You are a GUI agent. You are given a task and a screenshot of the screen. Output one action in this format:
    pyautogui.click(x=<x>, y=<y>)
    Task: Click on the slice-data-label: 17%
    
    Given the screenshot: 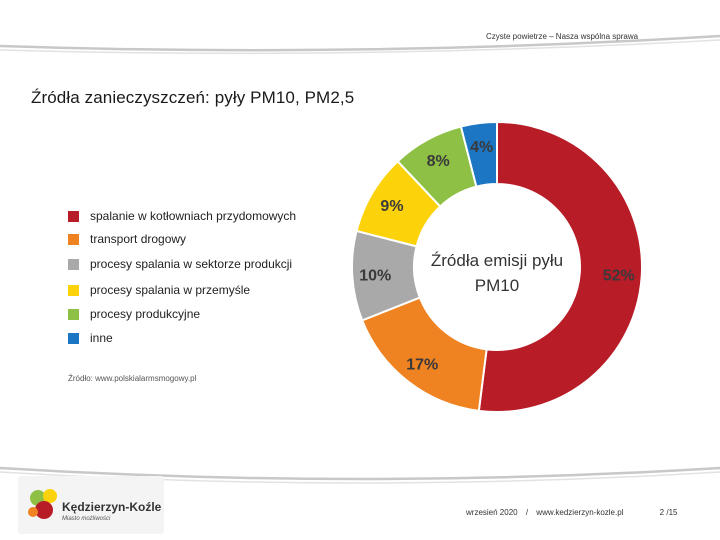 What is the action you would take?
    pyautogui.click(x=422, y=364)
    